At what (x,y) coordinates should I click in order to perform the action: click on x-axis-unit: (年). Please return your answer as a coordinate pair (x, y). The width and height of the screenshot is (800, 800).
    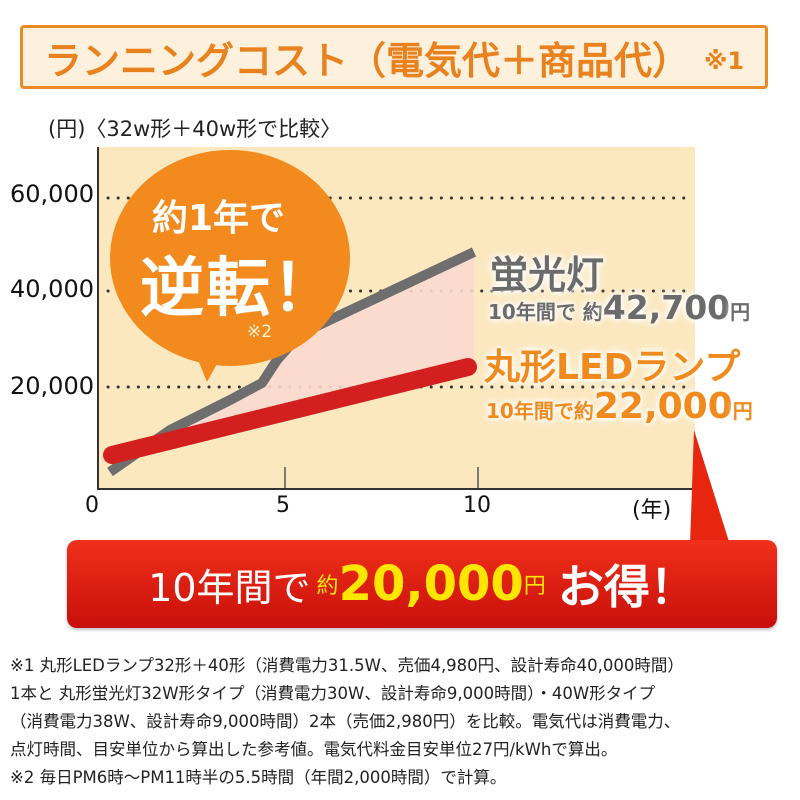
    Looking at the image, I should click on (652, 510).